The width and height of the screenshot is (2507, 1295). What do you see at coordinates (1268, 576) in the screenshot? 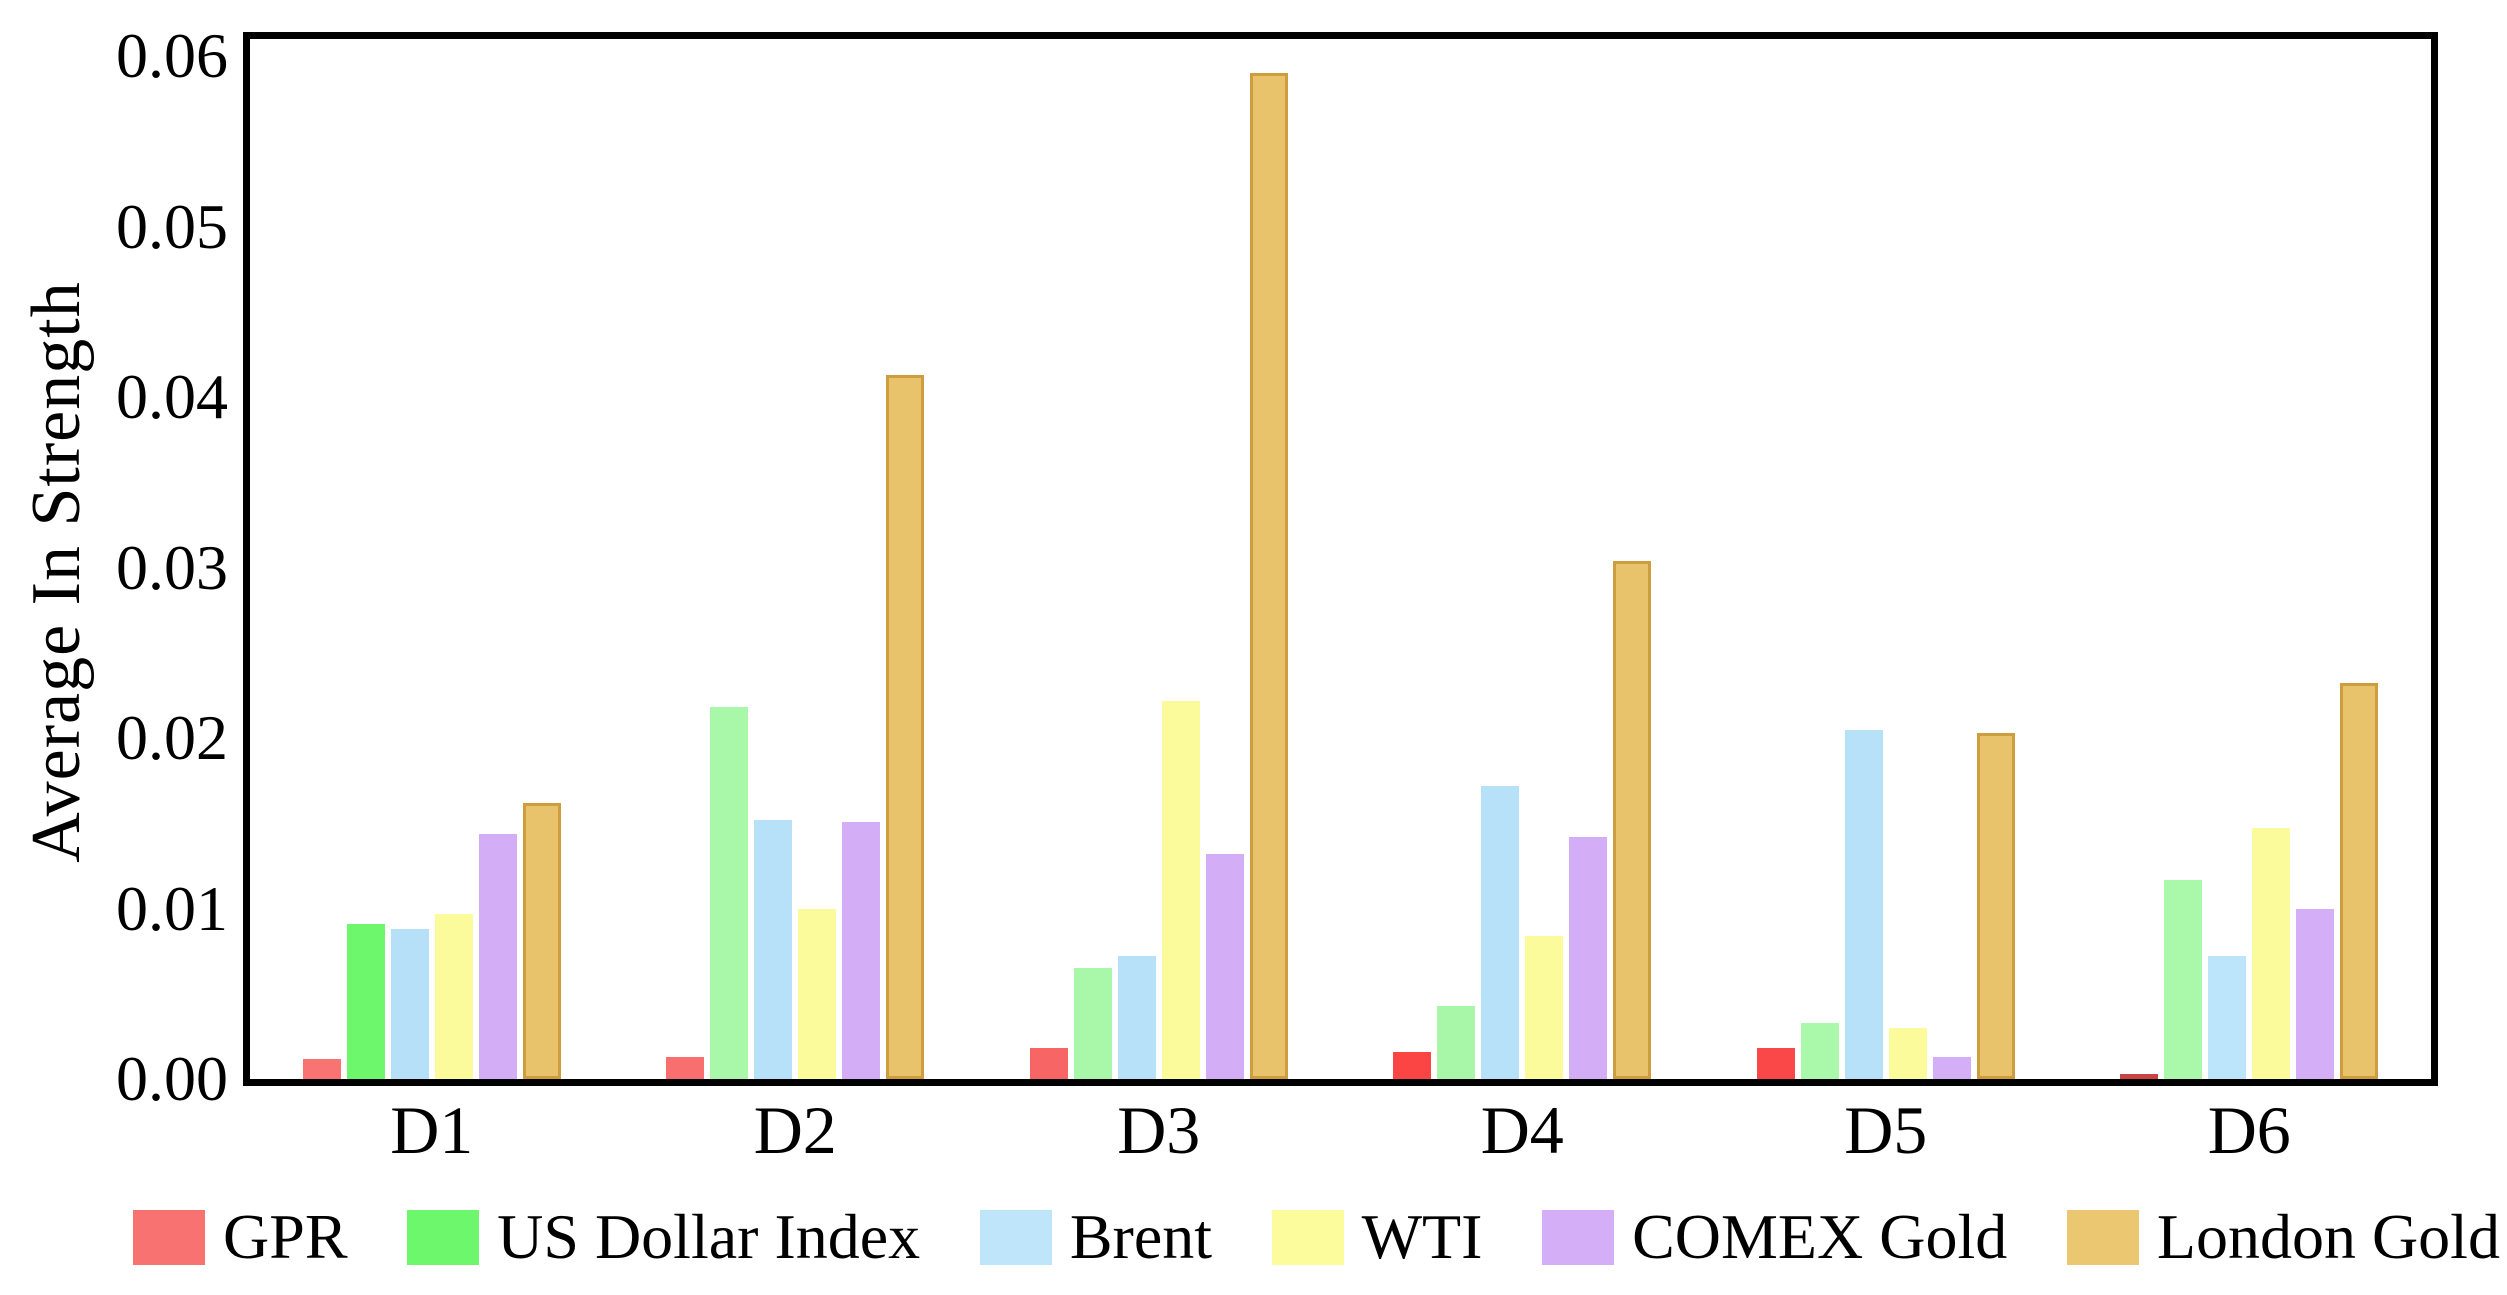
I see `bar-london-gold-d3` at bounding box center [1268, 576].